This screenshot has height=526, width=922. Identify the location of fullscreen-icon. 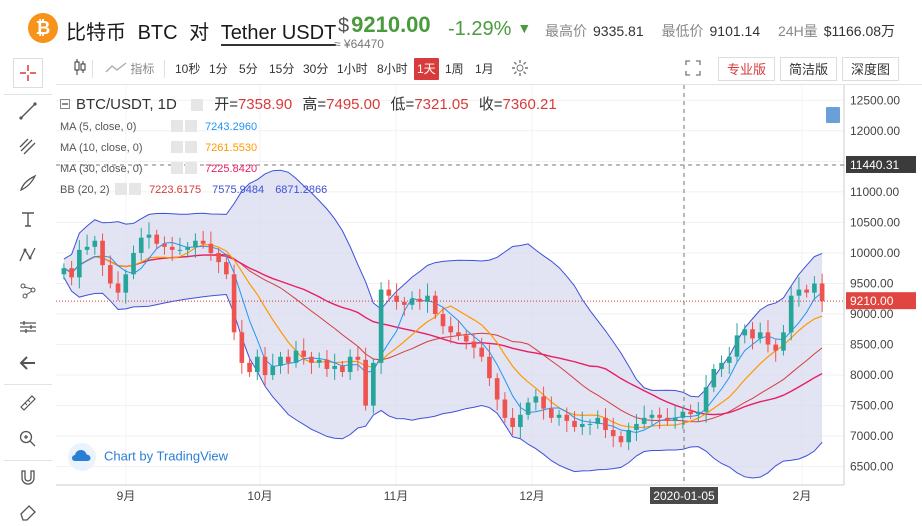
(693, 69).